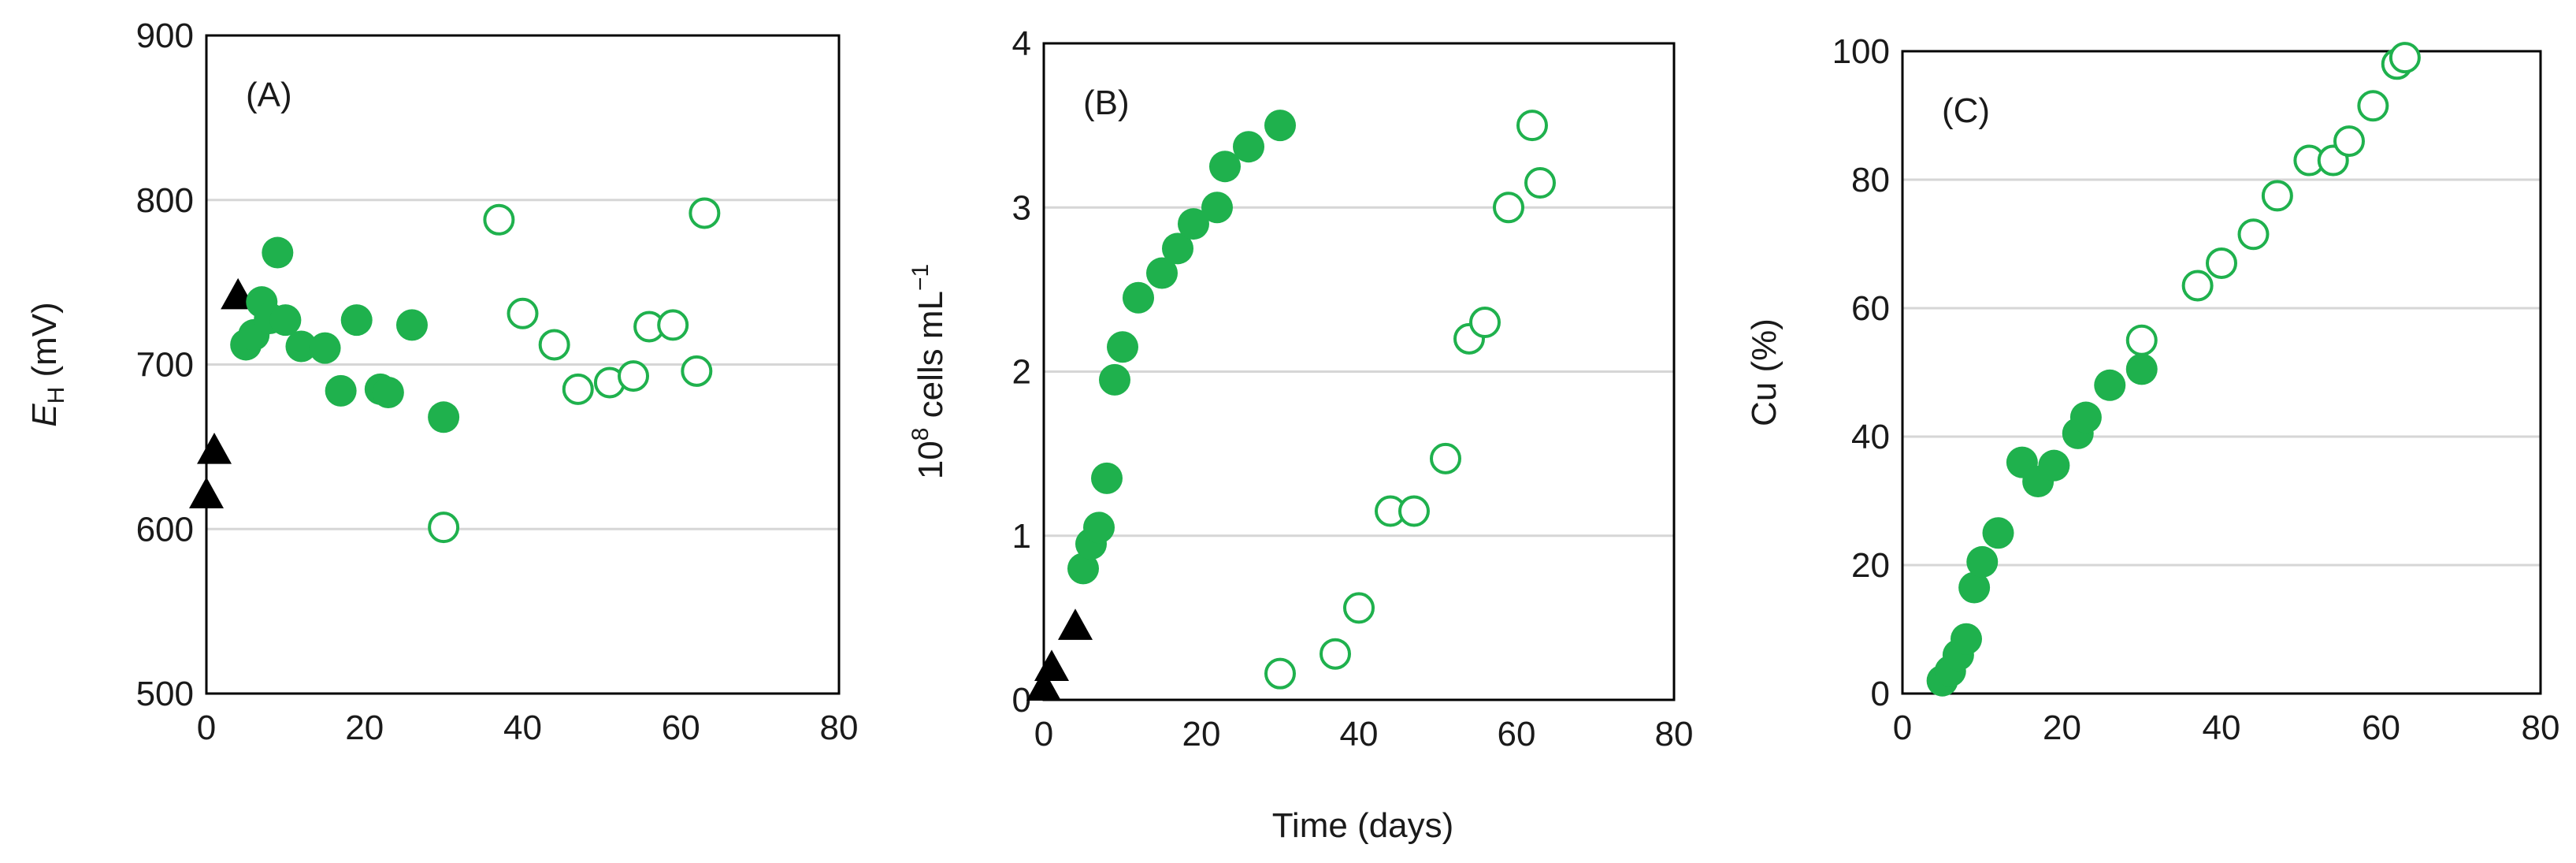 This screenshot has width=2576, height=863. Describe the element at coordinates (269, 95) in the screenshot. I see `panel-label: (A)` at that location.